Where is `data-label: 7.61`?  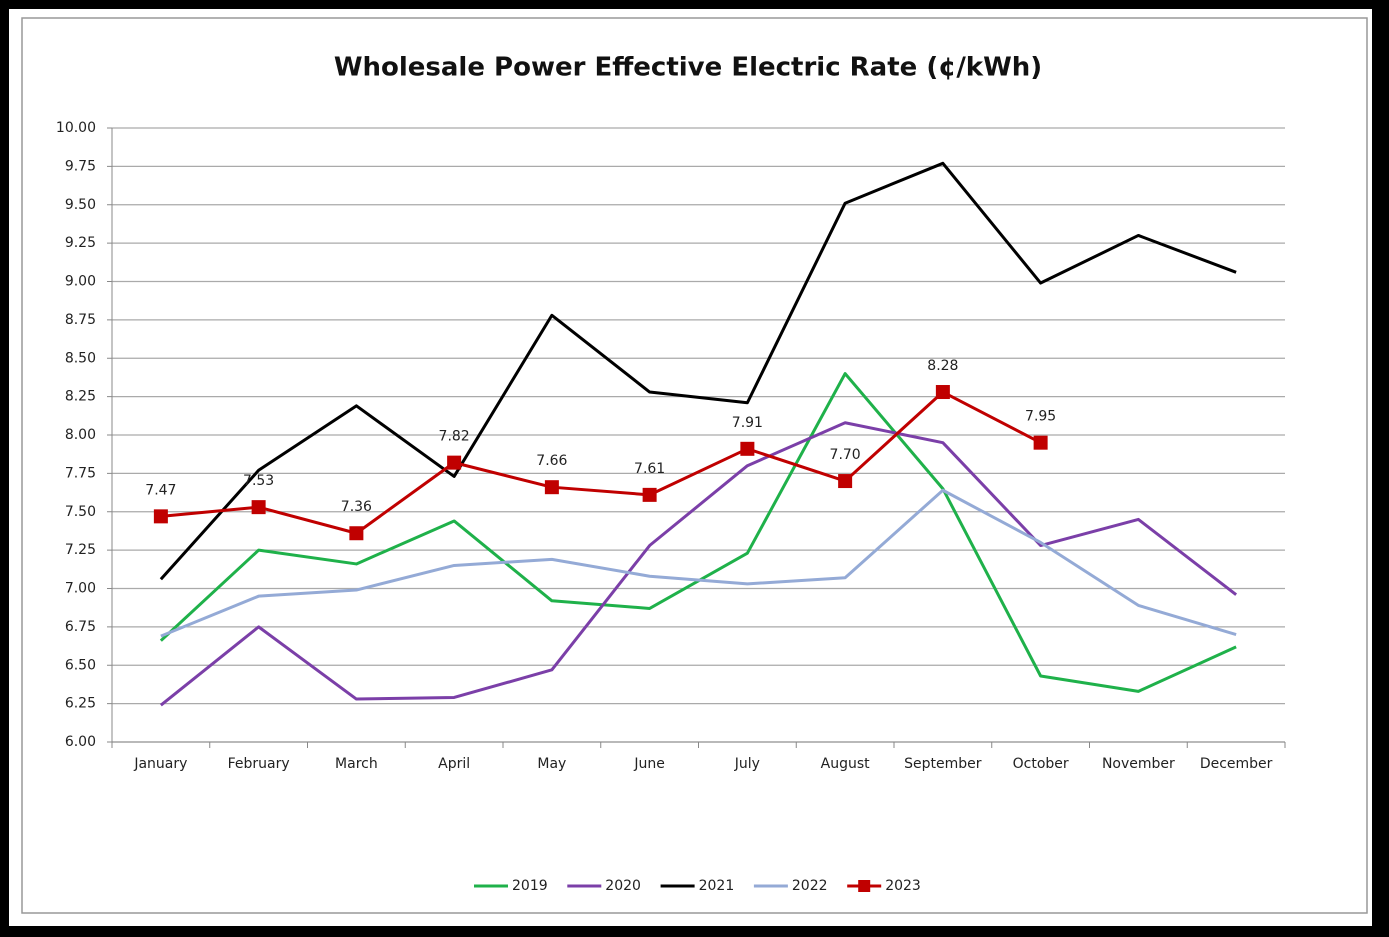
data-label: 7.61 is located at coordinates (649, 469).